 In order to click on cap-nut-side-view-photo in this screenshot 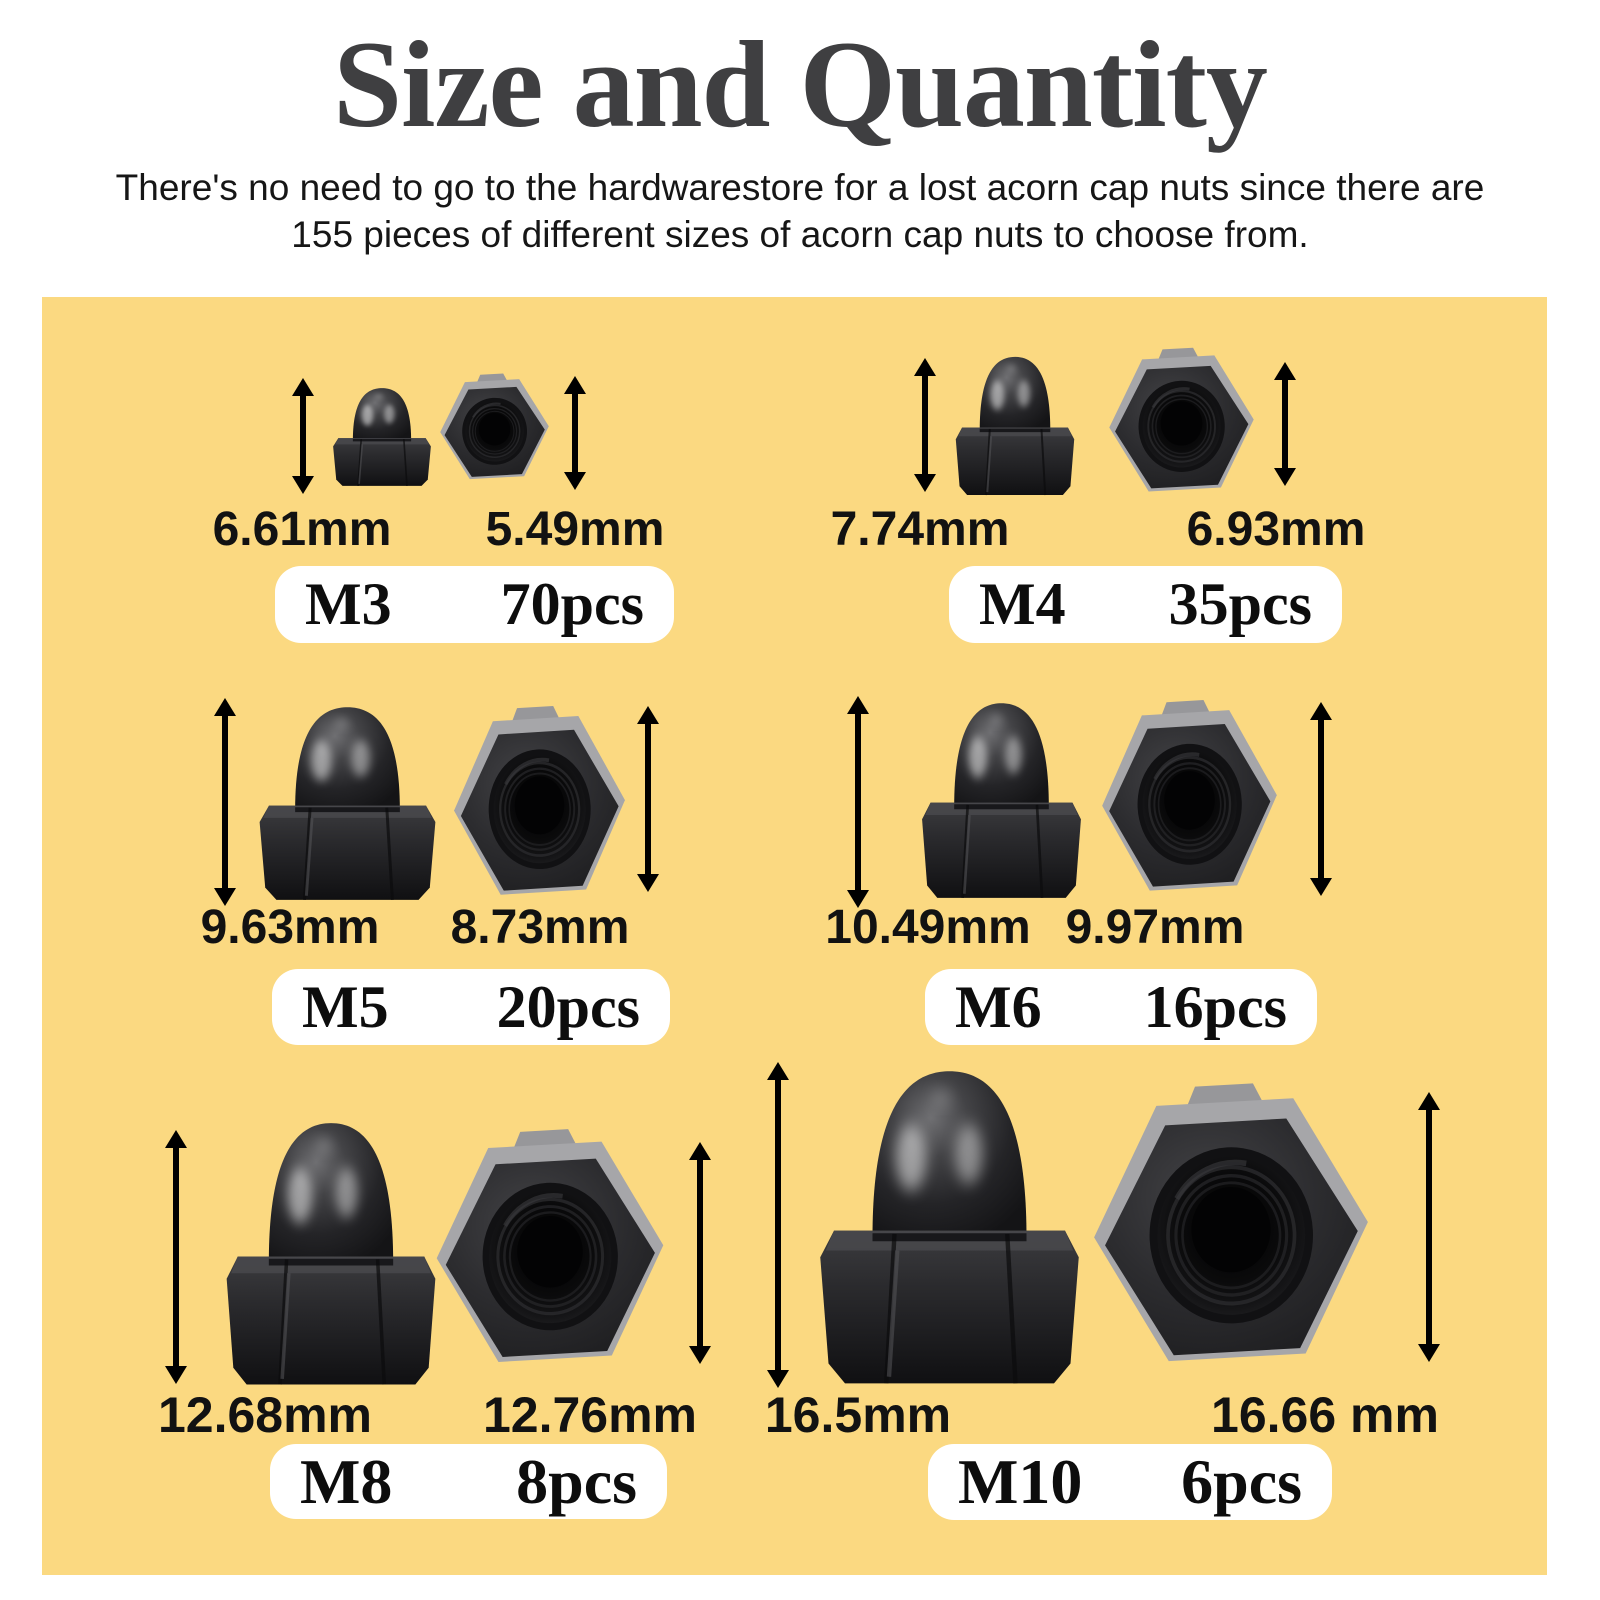, I will do `click(949, 1224)`.